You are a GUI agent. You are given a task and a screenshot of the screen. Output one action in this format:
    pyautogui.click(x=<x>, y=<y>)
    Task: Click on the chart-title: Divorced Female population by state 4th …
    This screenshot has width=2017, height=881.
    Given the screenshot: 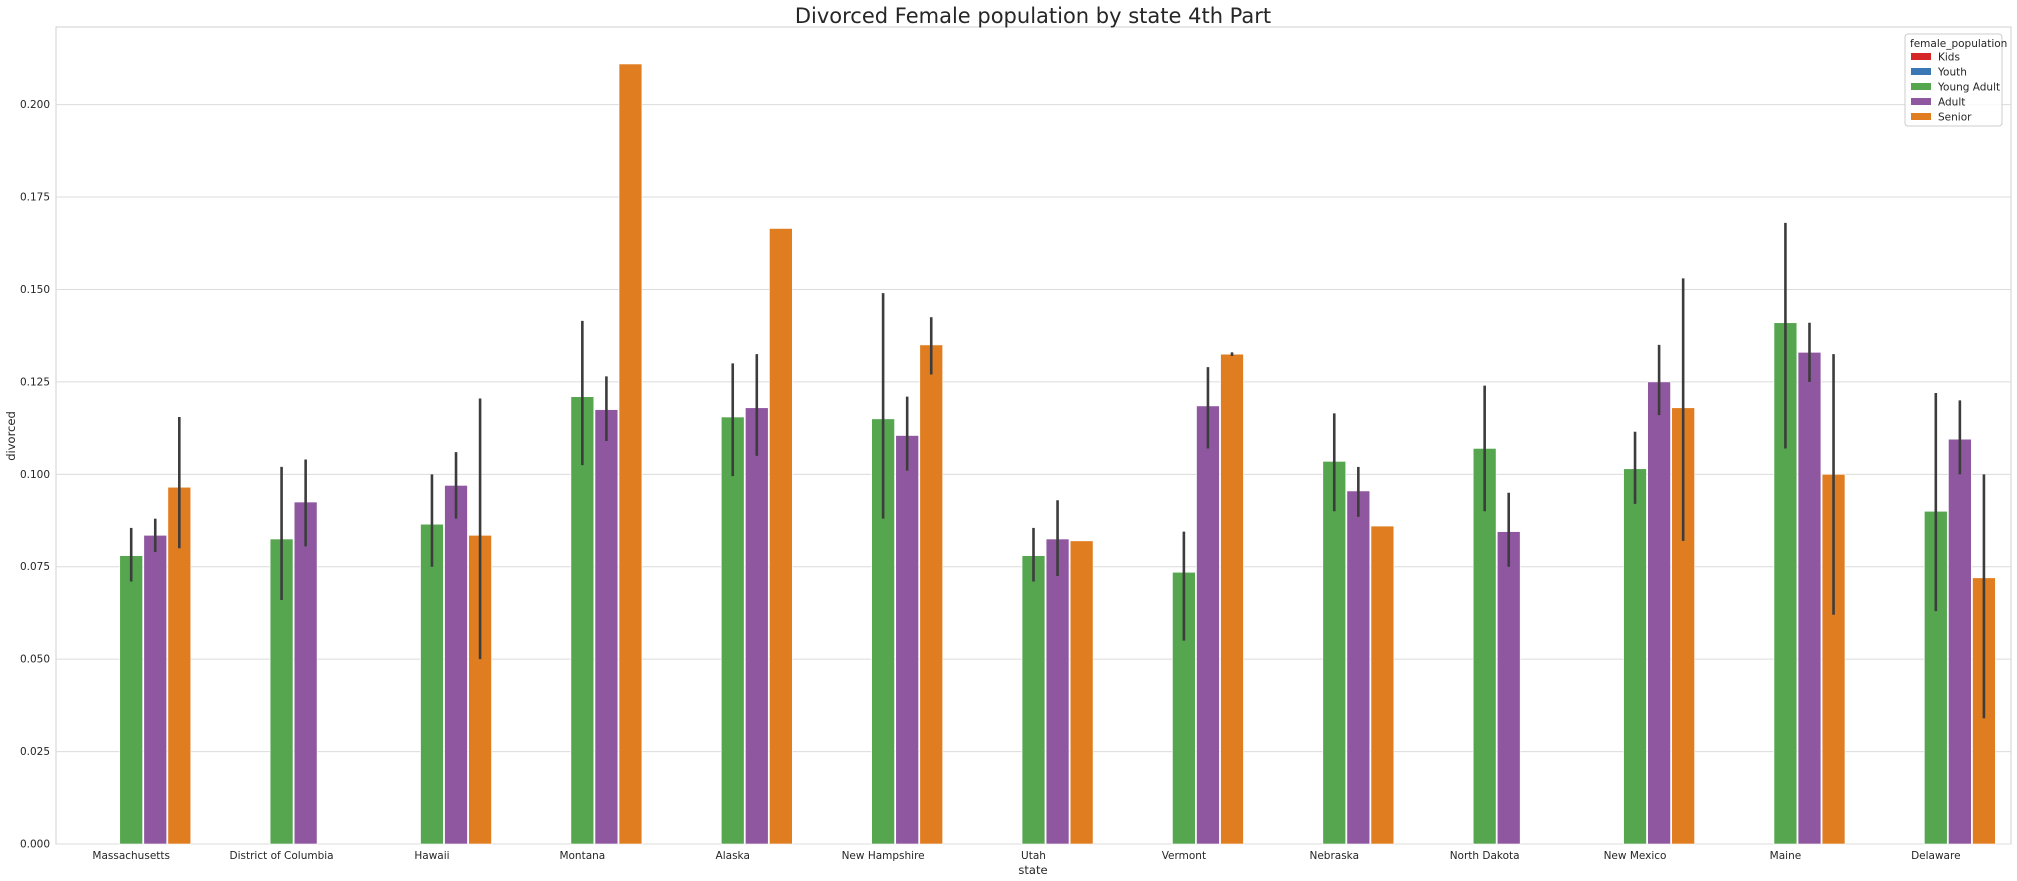 What is the action you would take?
    pyautogui.click(x=1033, y=16)
    